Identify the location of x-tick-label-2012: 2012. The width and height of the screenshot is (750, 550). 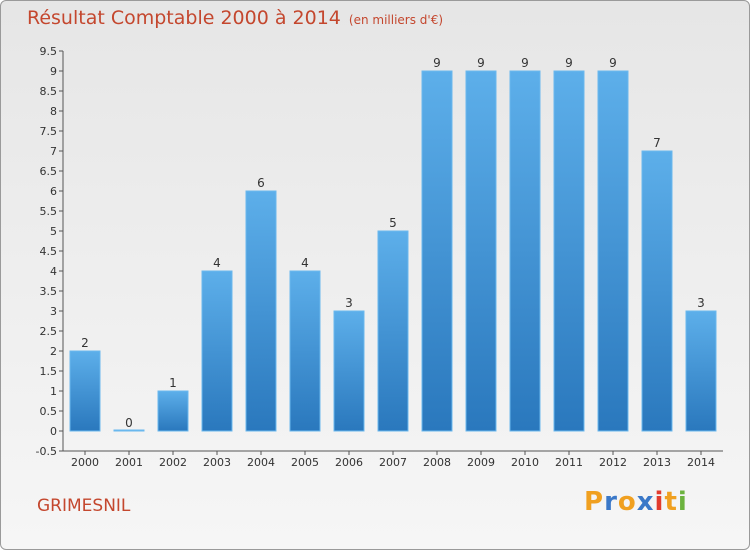
(613, 462).